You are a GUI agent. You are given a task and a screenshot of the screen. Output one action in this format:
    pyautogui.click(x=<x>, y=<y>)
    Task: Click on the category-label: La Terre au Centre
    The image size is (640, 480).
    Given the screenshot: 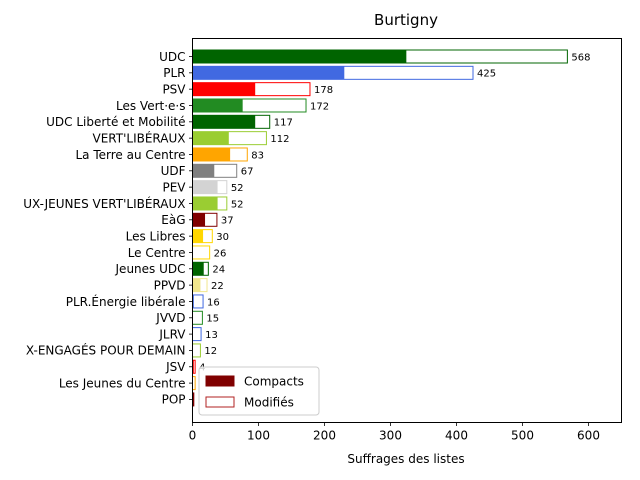 What is the action you would take?
    pyautogui.click(x=130, y=155)
    